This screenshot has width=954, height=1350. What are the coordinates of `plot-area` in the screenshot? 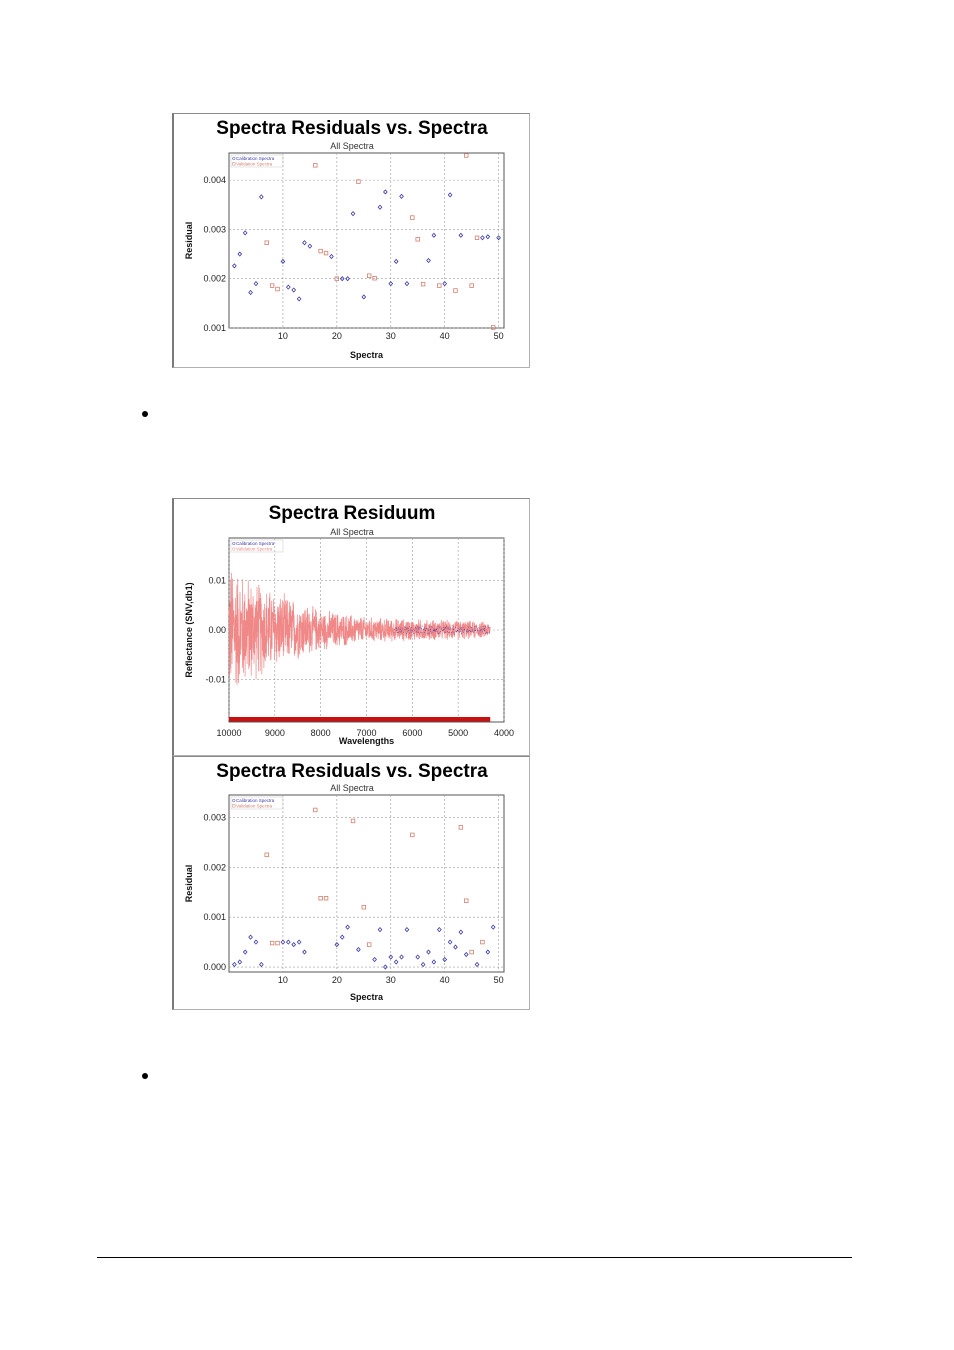 It's located at (366, 240).